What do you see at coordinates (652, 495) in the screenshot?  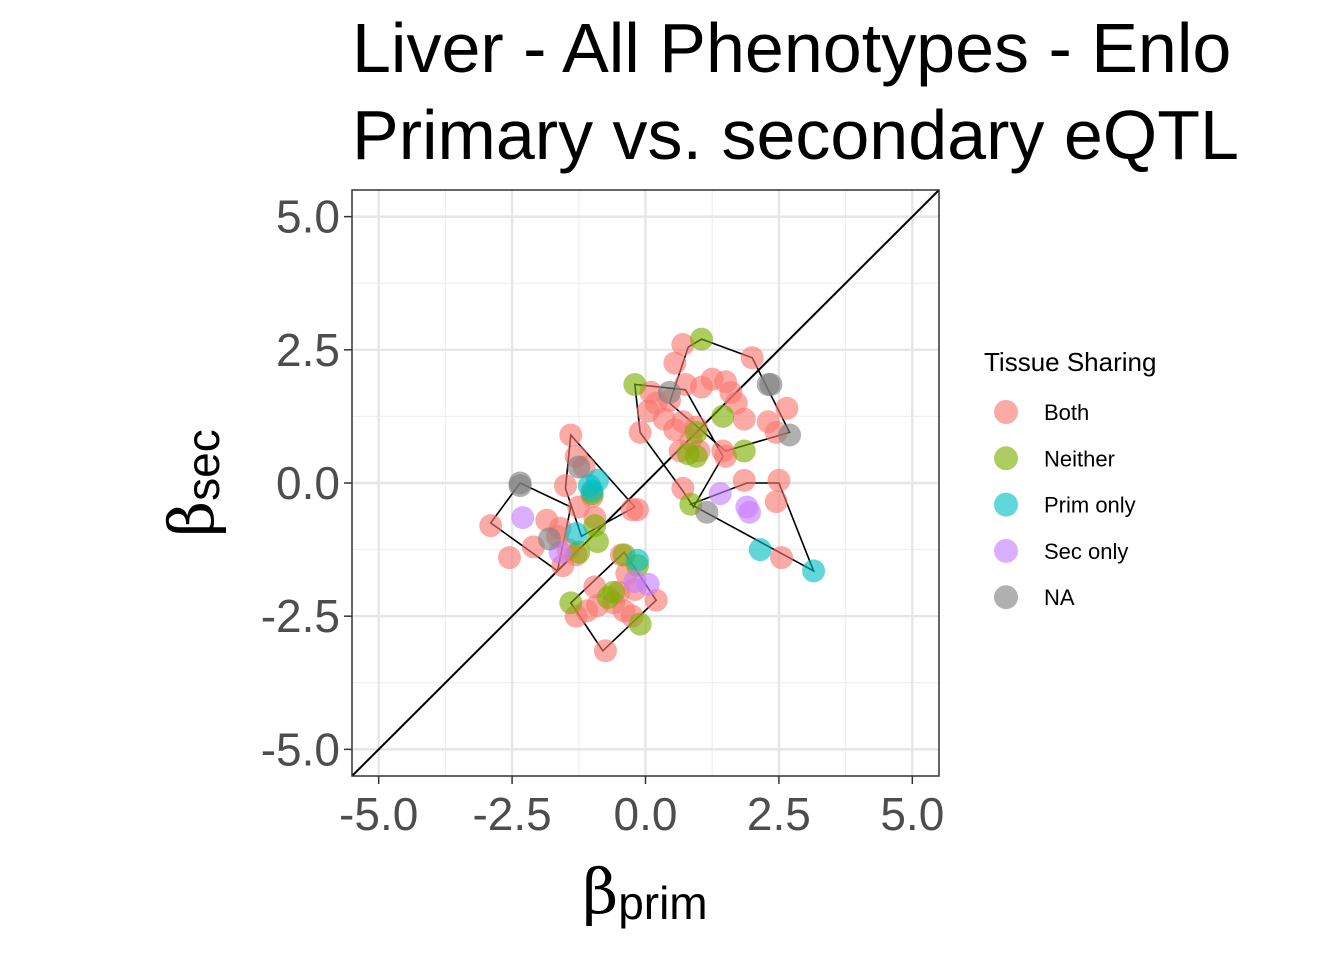 I see `data-points` at bounding box center [652, 495].